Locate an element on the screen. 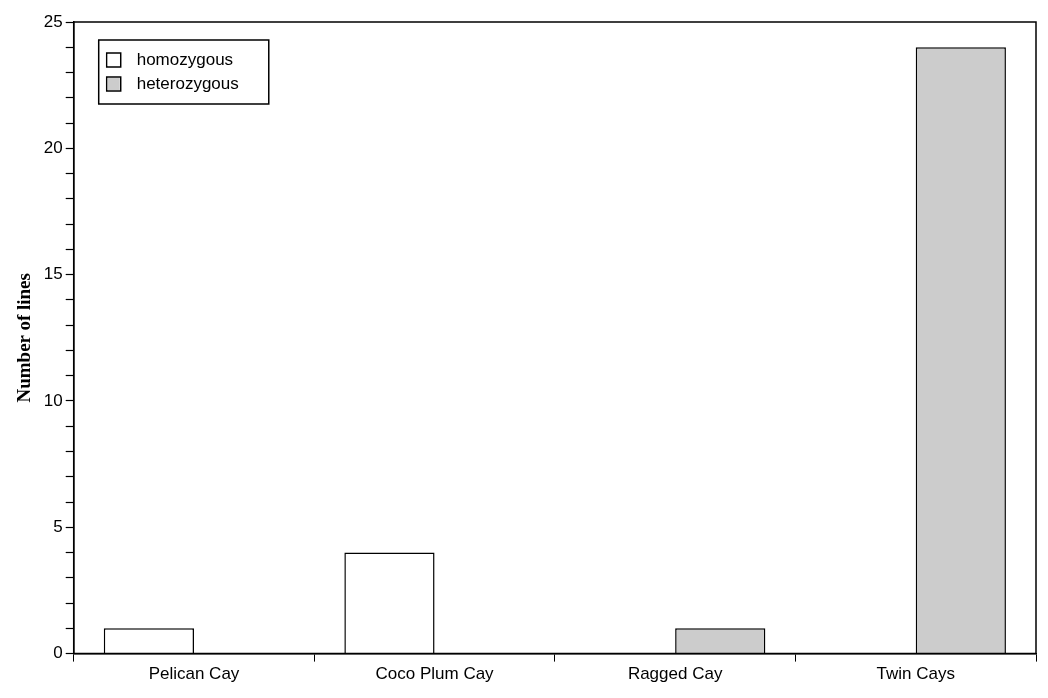 The height and width of the screenshot is (698, 1048). y-tick-label: 15 is located at coordinates (53, 274).